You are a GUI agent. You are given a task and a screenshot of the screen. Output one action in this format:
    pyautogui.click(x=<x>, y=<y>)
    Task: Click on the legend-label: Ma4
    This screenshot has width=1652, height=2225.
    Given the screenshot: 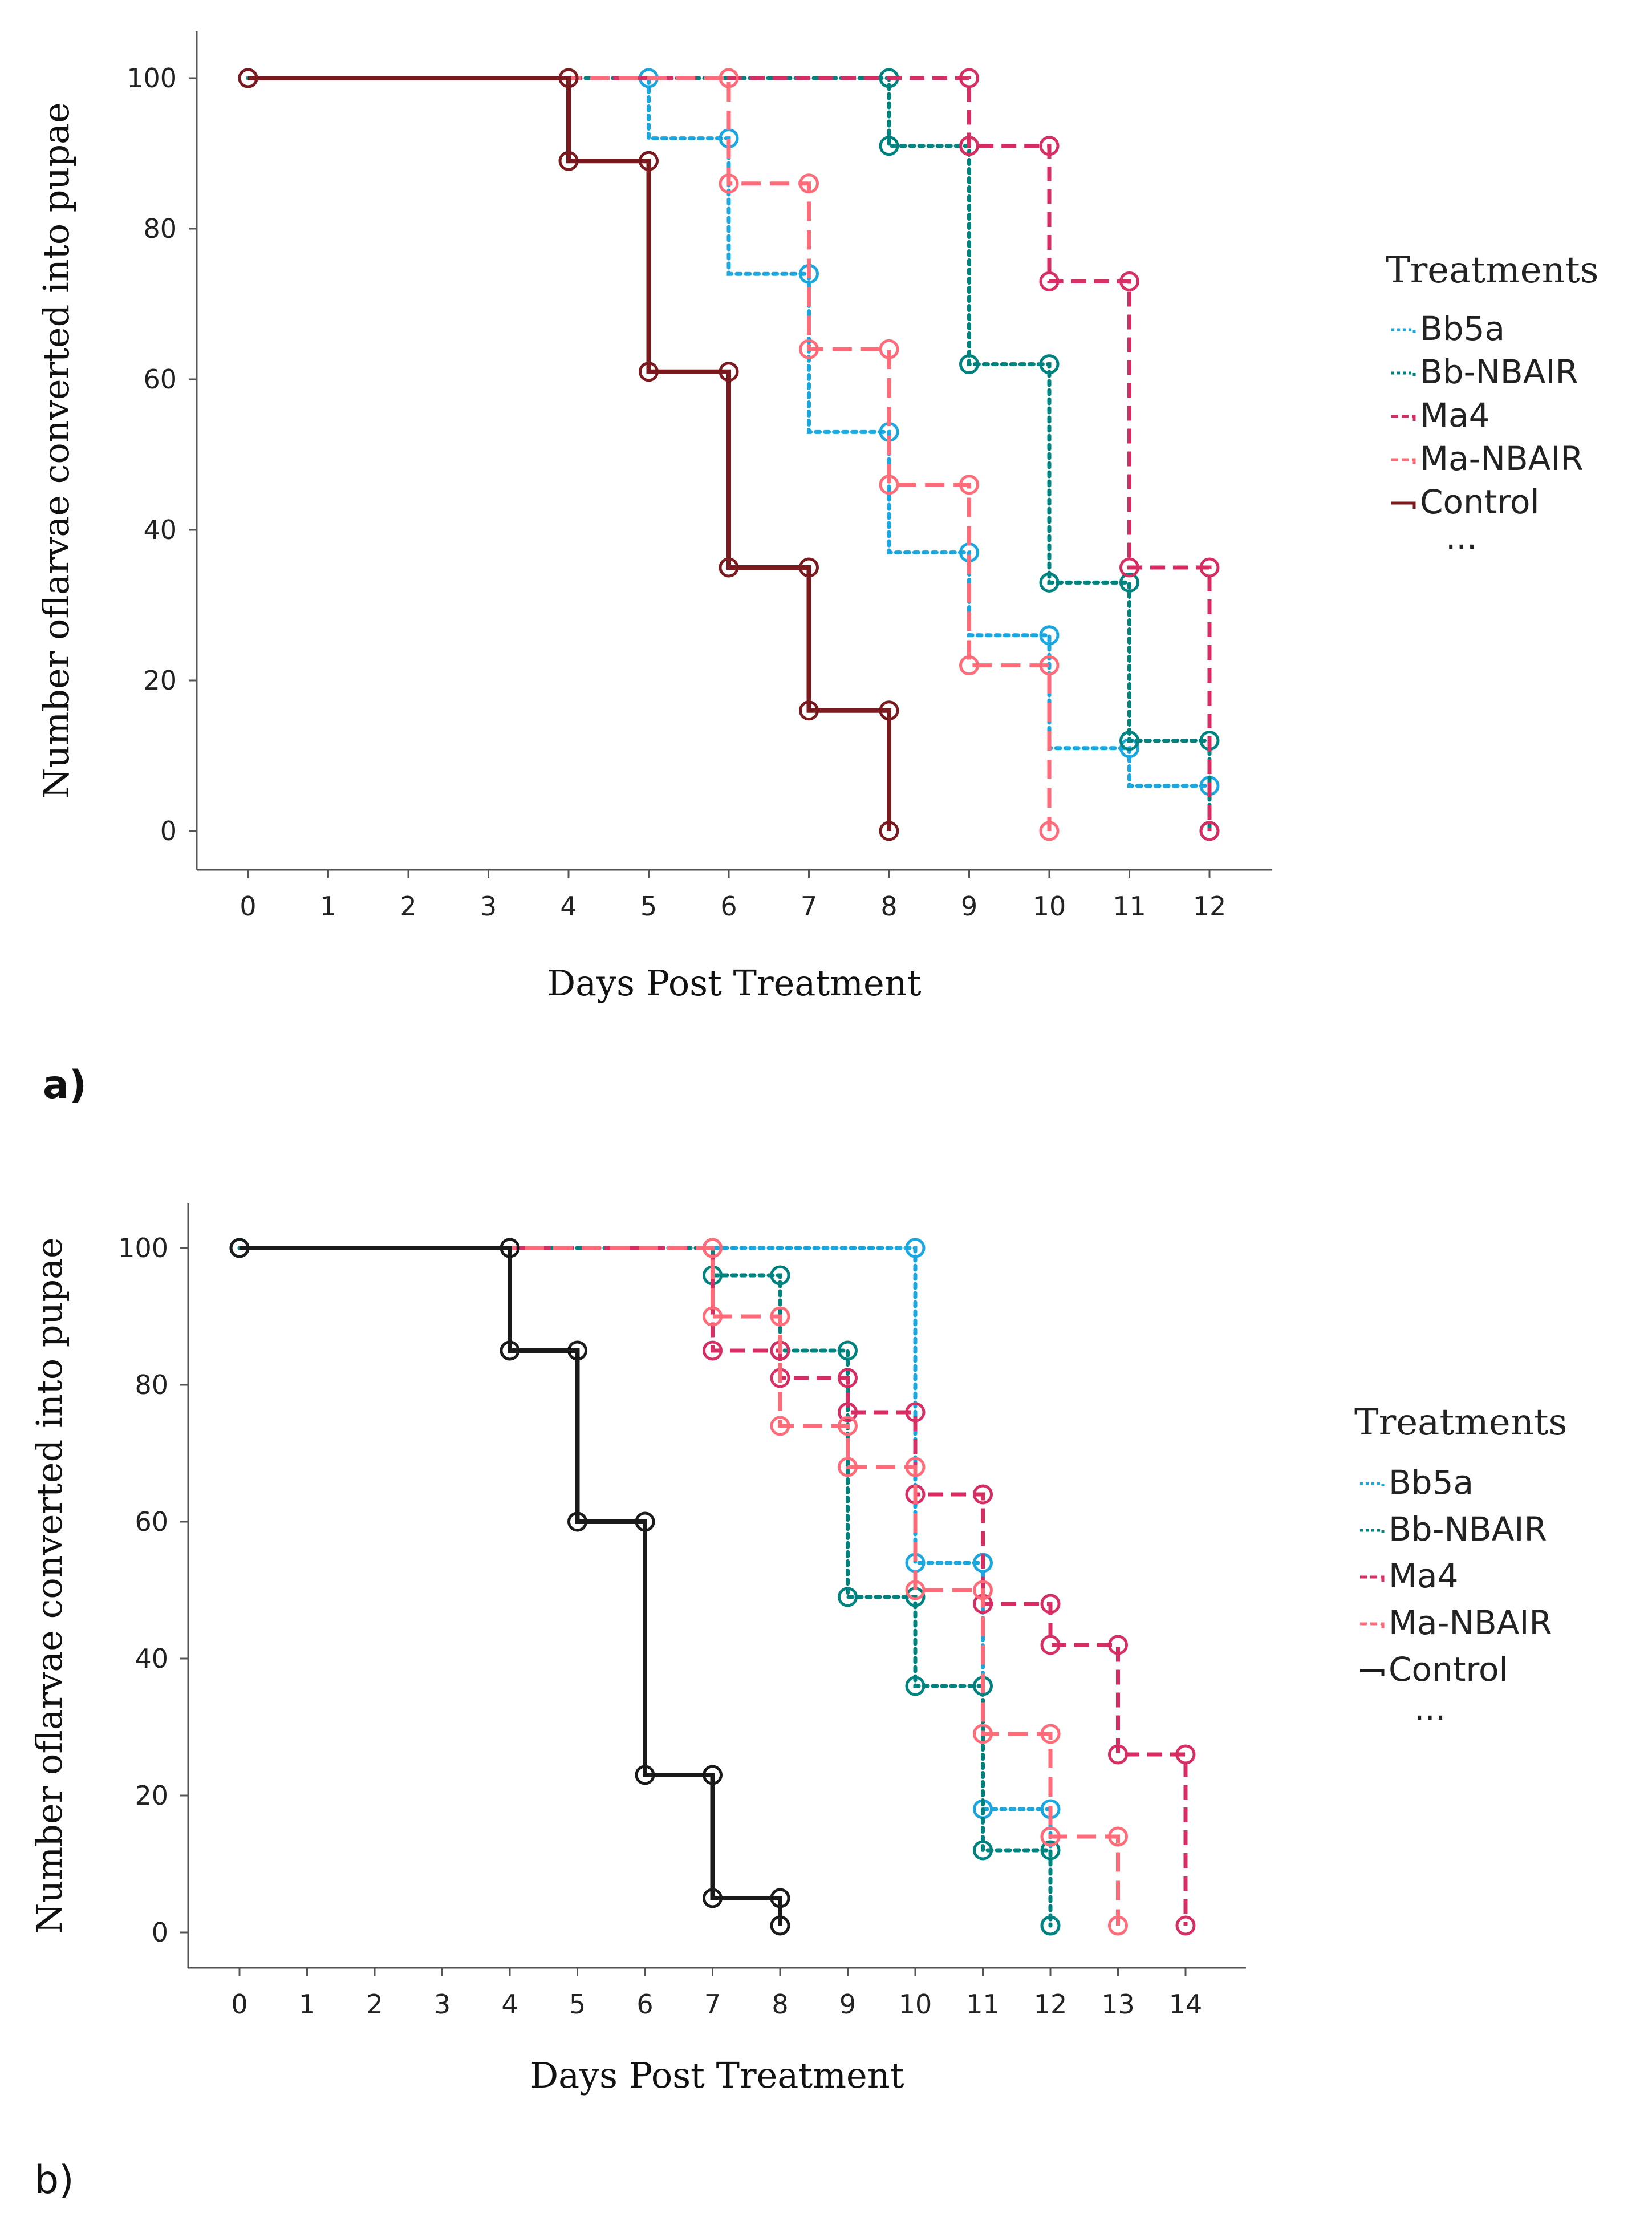 What is the action you would take?
    pyautogui.click(x=1455, y=415)
    